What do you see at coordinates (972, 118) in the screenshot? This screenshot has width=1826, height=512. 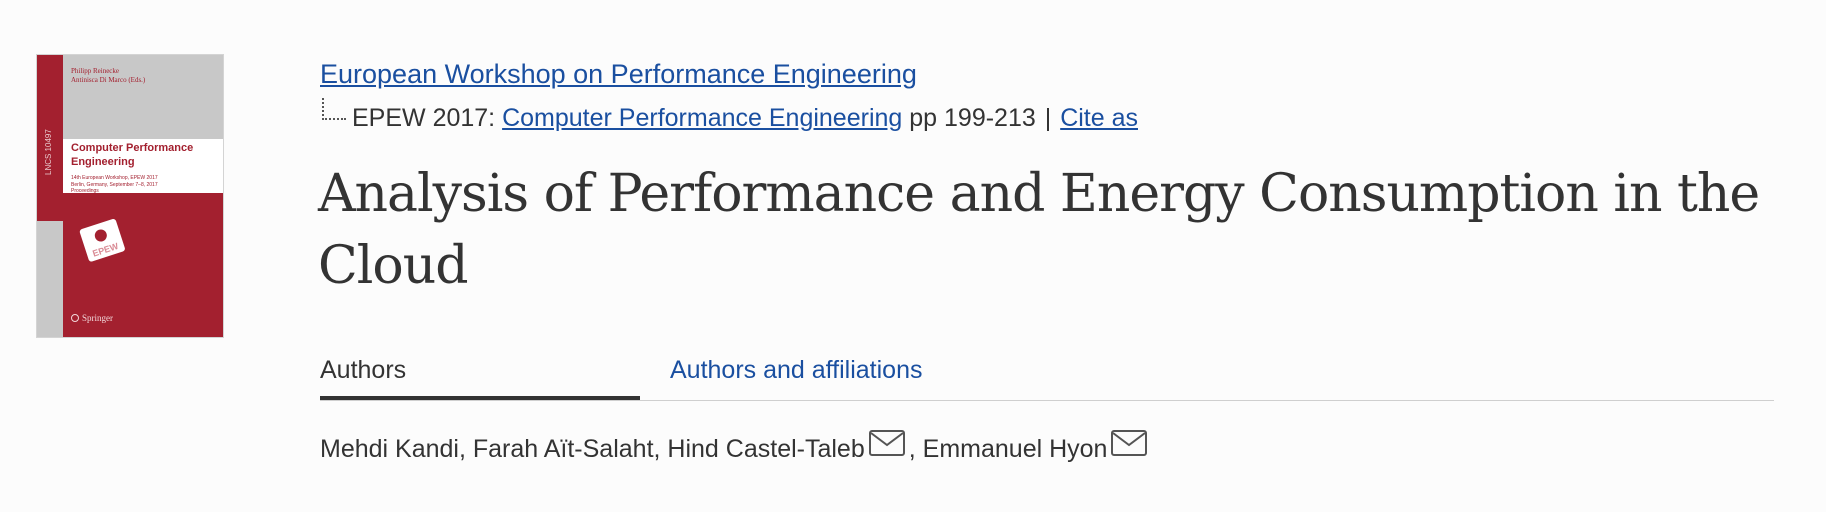 I see `page-range: pp 199-213` at bounding box center [972, 118].